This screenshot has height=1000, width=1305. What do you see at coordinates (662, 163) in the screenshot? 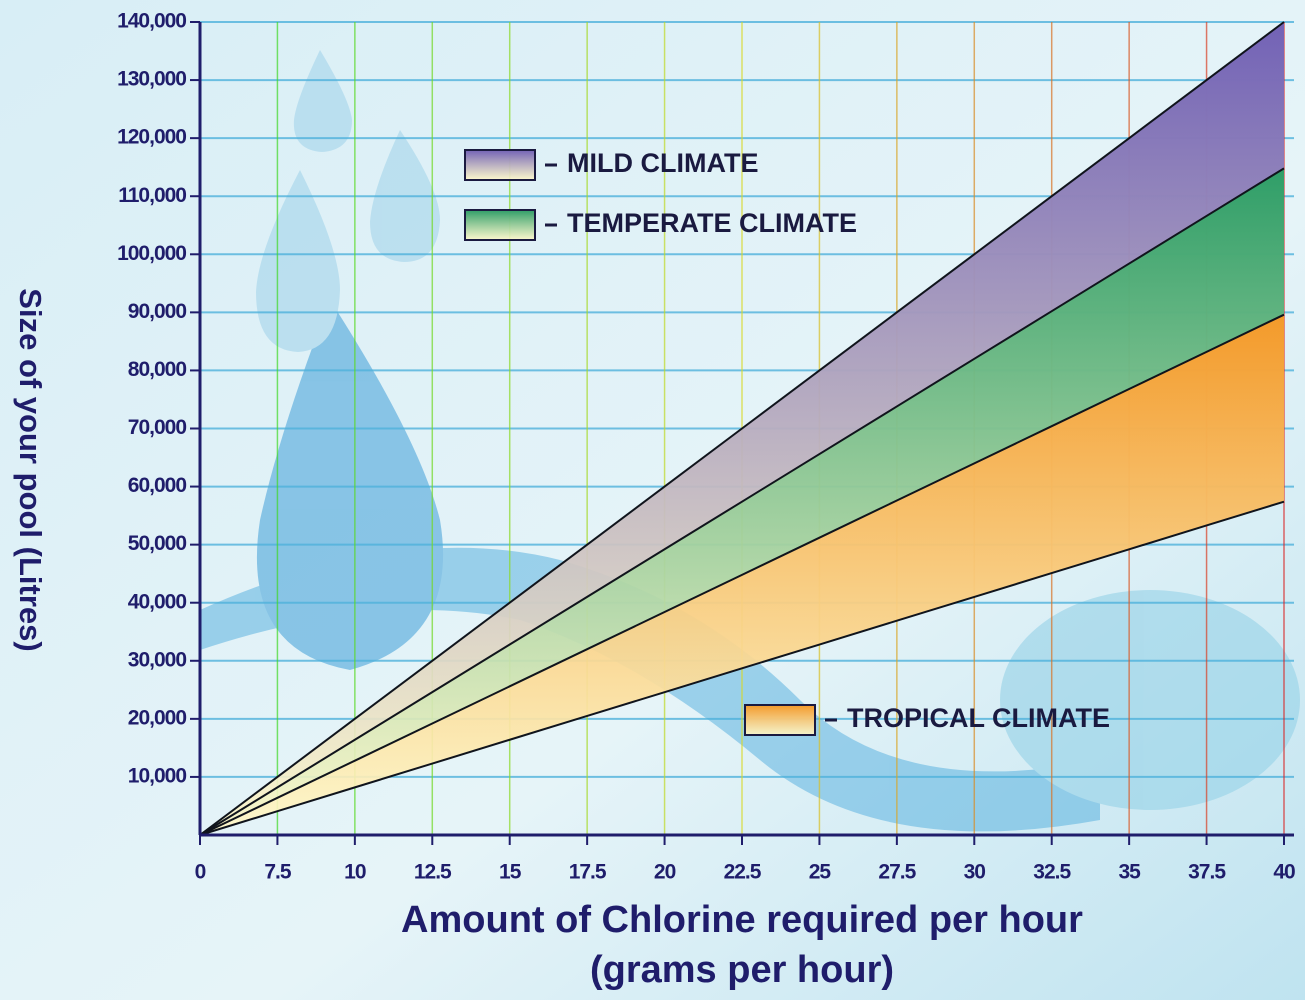
I see `legend-label: MILD CLIMATE` at bounding box center [662, 163].